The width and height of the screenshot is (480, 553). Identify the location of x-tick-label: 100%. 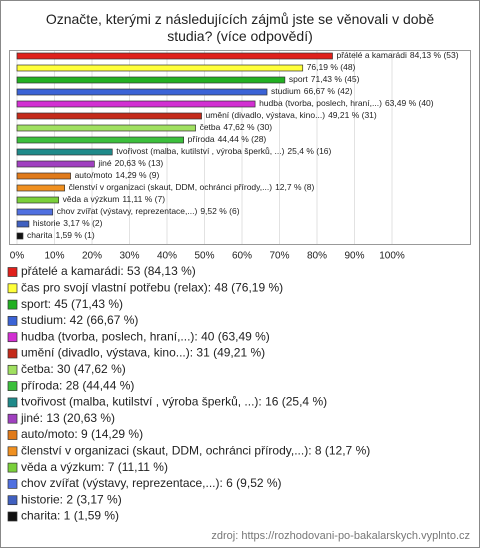
(392, 256).